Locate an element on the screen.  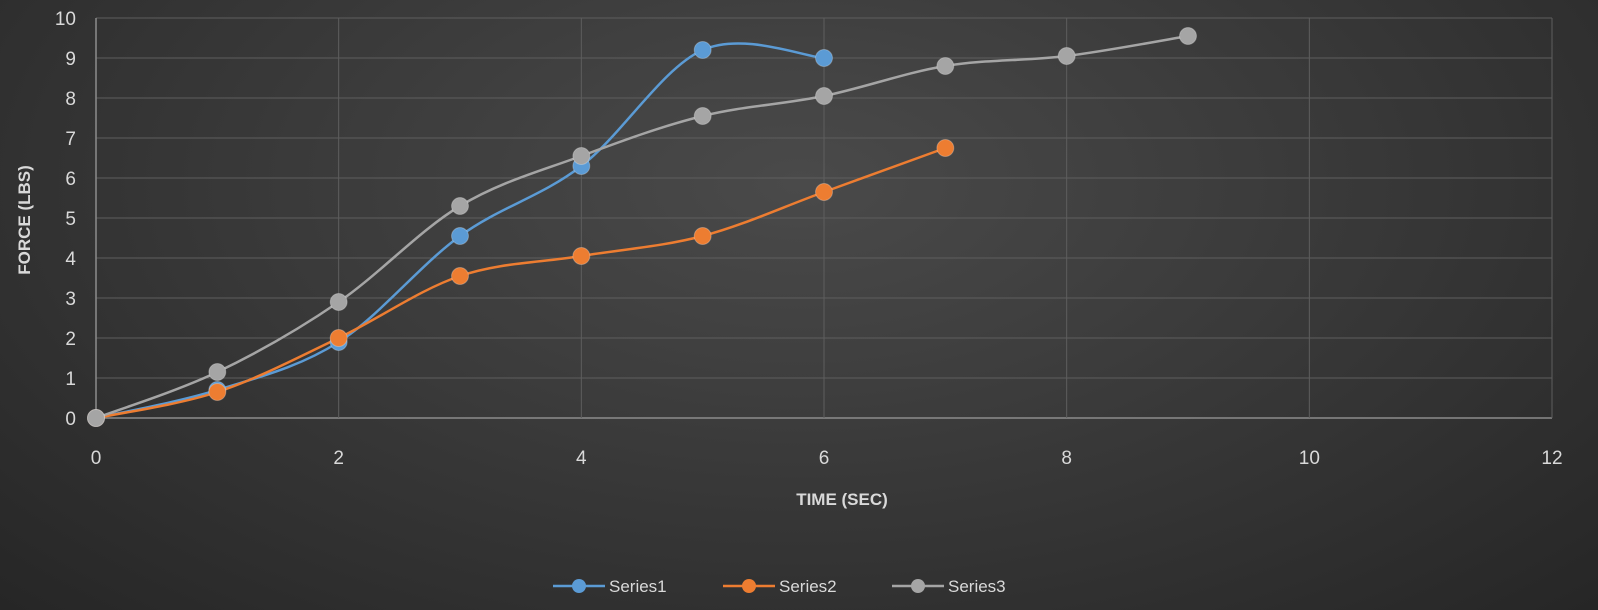
y-tick-label: 0 is located at coordinates (70, 419).